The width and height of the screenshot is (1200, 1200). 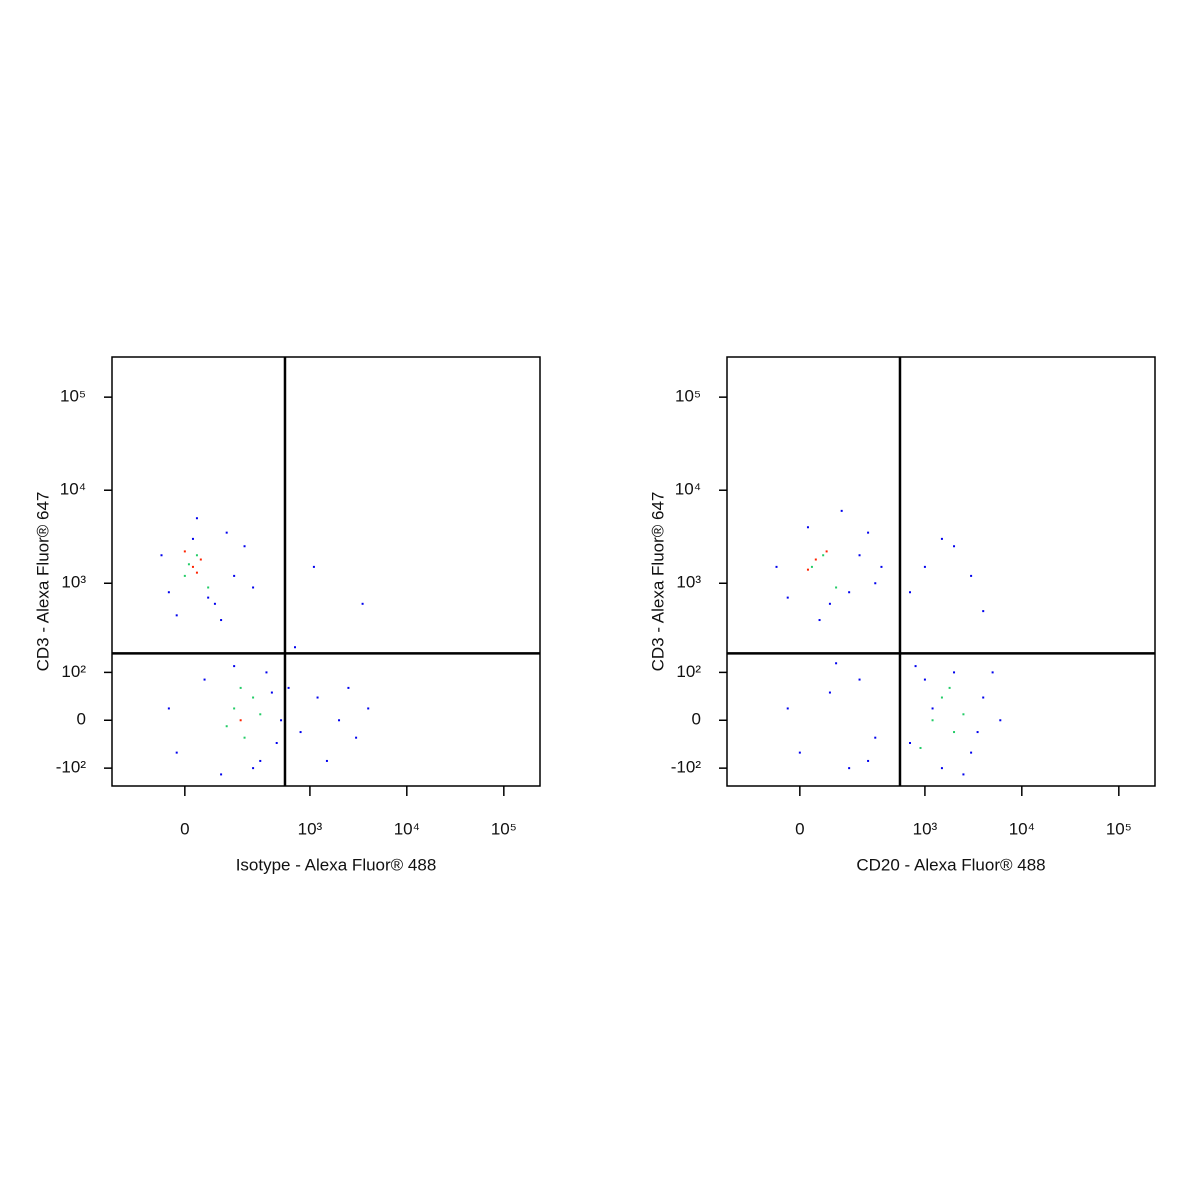 I want to click on y-tick-label: 10², so click(x=688, y=671).